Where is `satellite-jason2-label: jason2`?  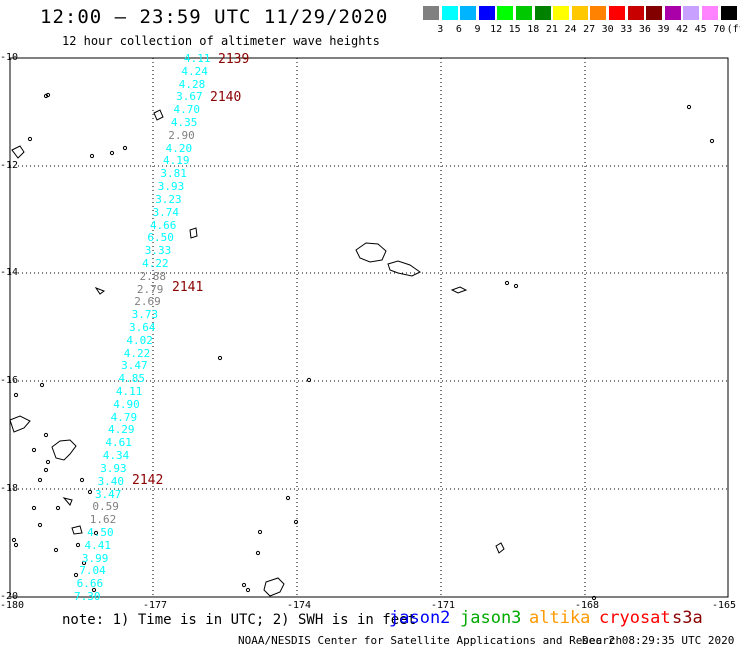
satellite-jason2-label: jason2 is located at coordinates (420, 618).